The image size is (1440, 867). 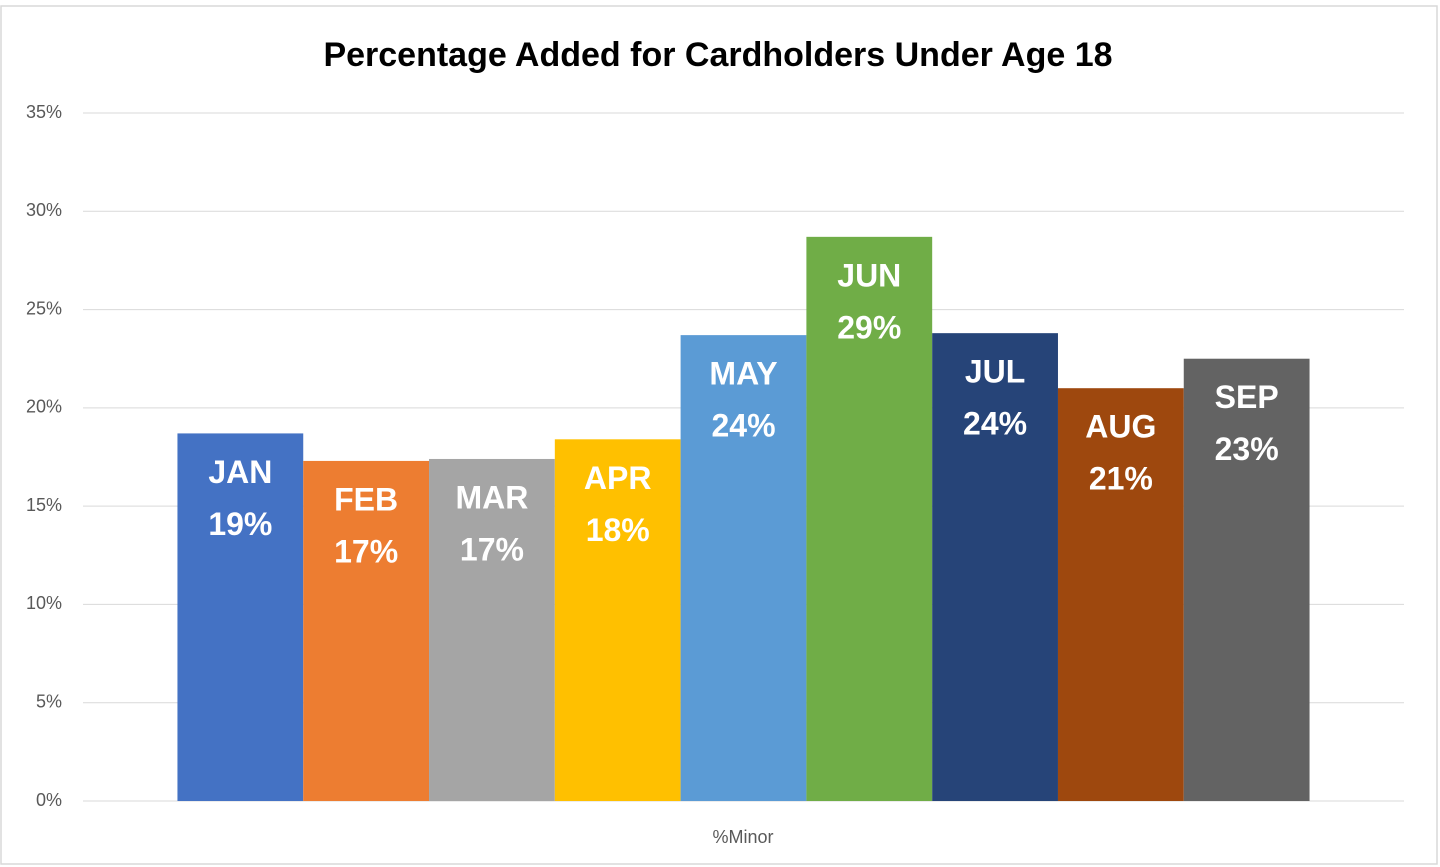 What do you see at coordinates (618, 530) in the screenshot?
I see `data-label: 18%` at bounding box center [618, 530].